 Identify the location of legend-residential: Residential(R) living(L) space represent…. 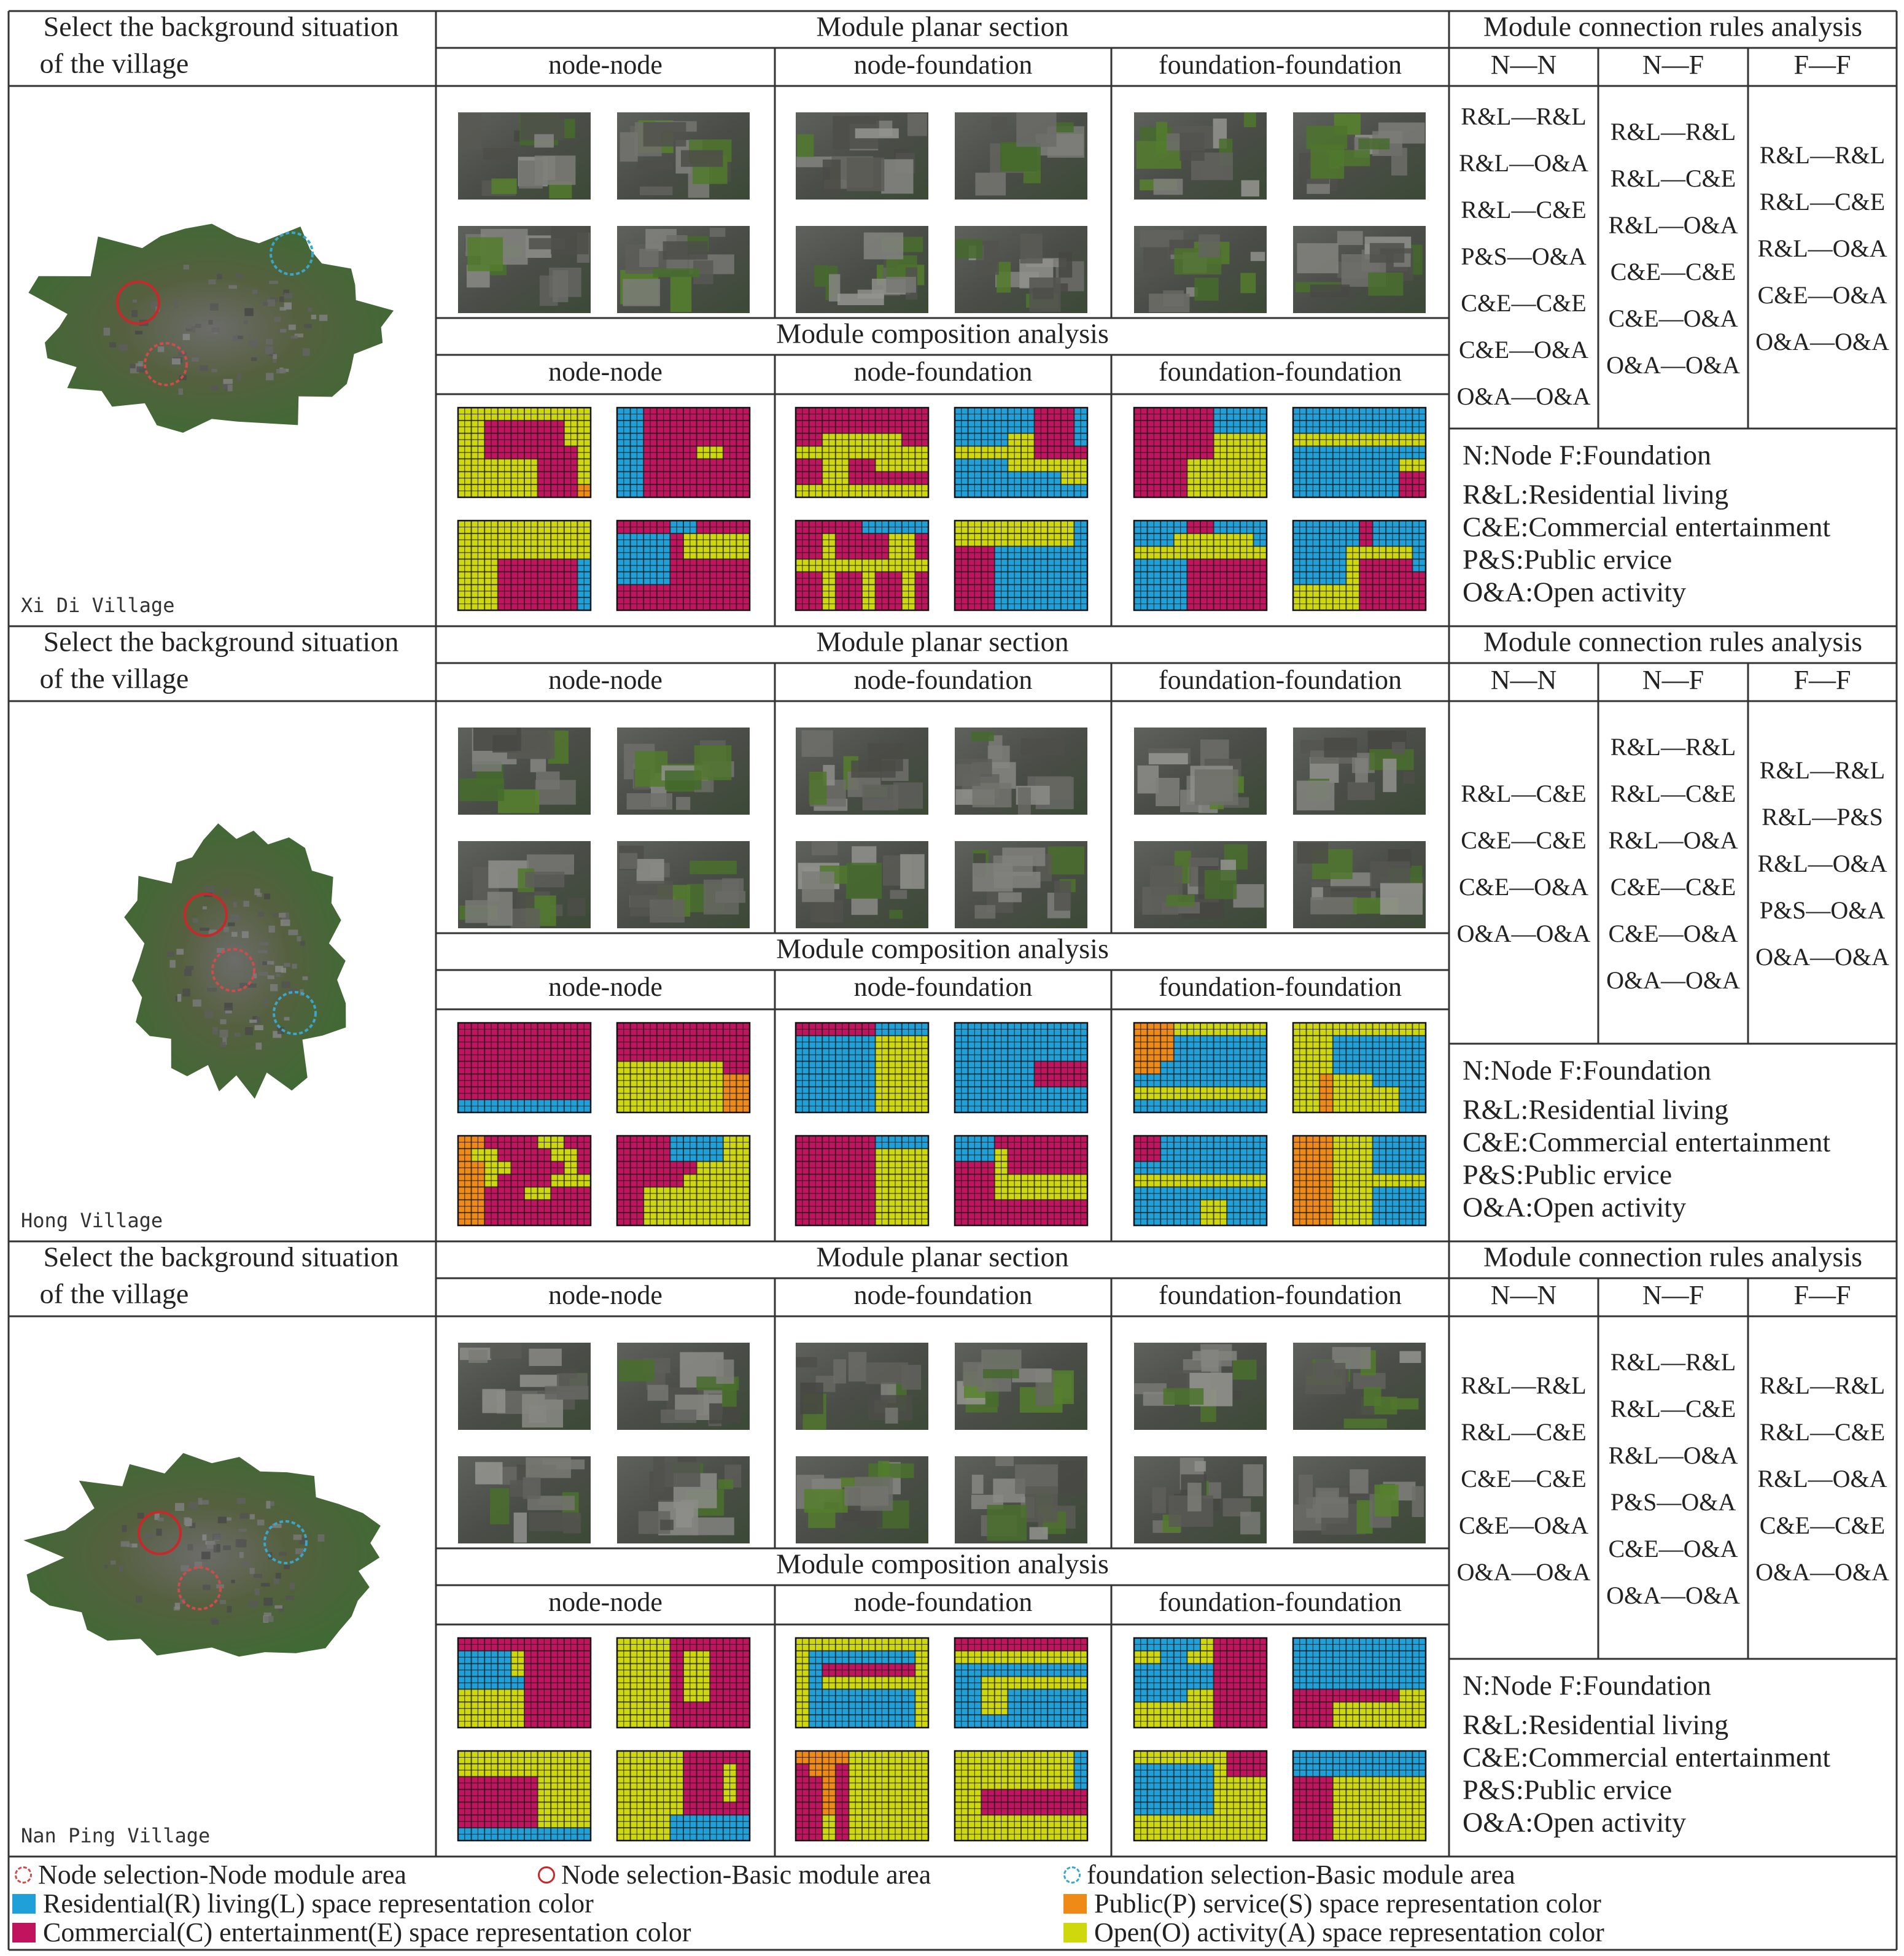
(303, 1903).